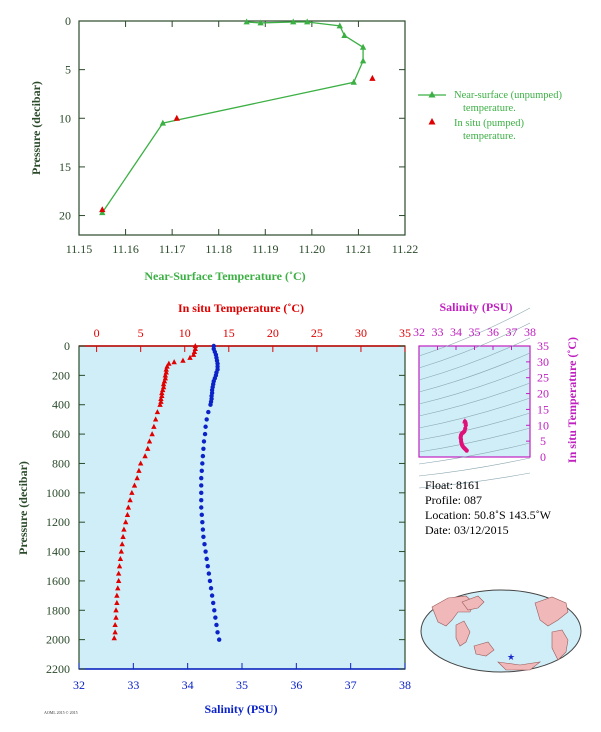 This screenshot has width=601, height=732. What do you see at coordinates (467, 530) in the screenshot?
I see `date: Date: 03/12/2015` at bounding box center [467, 530].